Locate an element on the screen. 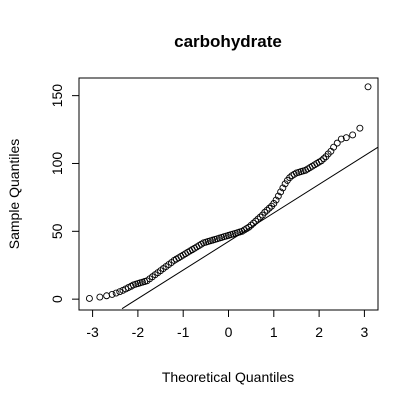 This screenshot has height=406, width=419. x-tick-label: -1 is located at coordinates (183, 332).